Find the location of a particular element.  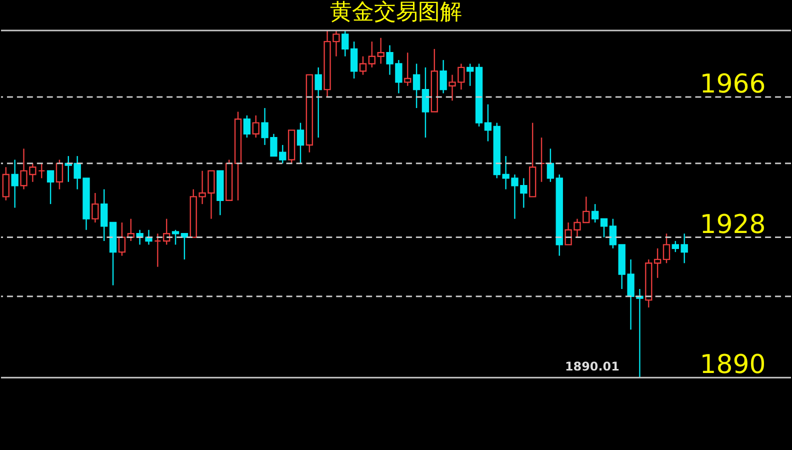

chart-title: 黄金交易图解 is located at coordinates (396, 12).